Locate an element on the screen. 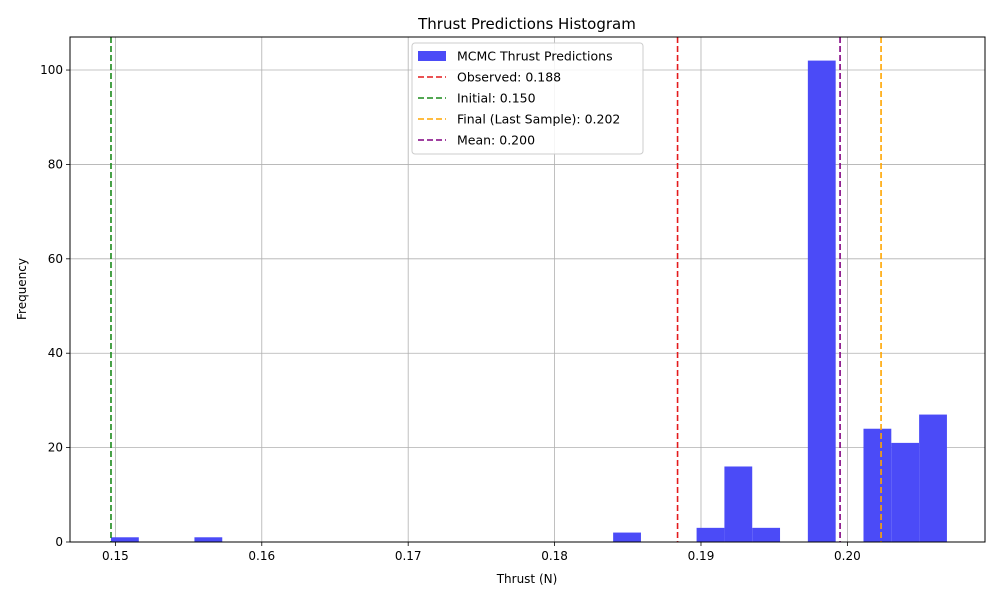  y-tick-label: 80 is located at coordinates (55, 164).